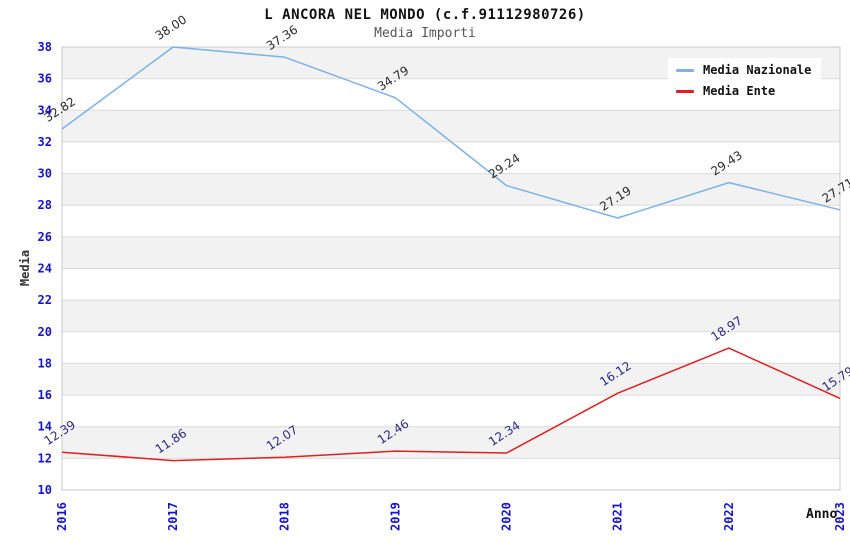 This screenshot has height=550, width=850. I want to click on y-tick-label: 24, so click(45, 269).